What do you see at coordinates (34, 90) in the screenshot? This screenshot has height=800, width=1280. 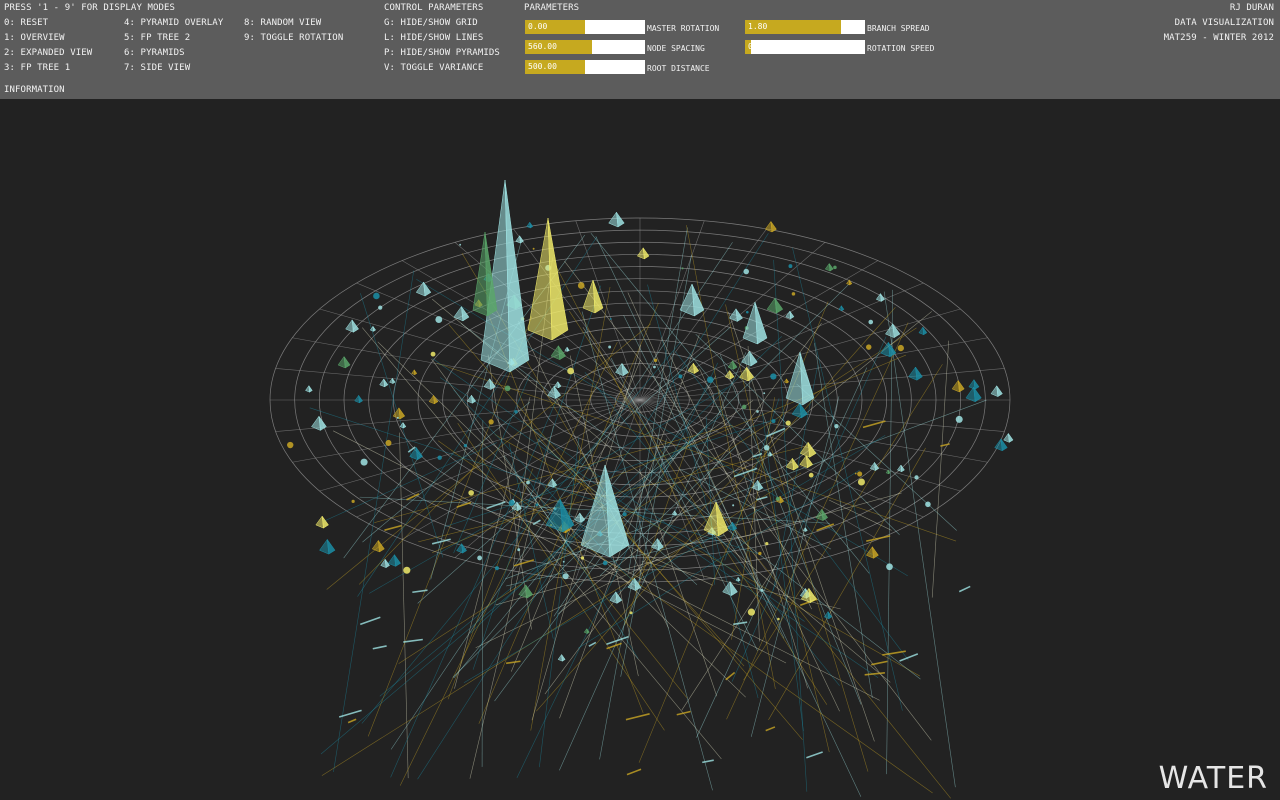 I see `information-label: INFORMATION` at bounding box center [34, 90].